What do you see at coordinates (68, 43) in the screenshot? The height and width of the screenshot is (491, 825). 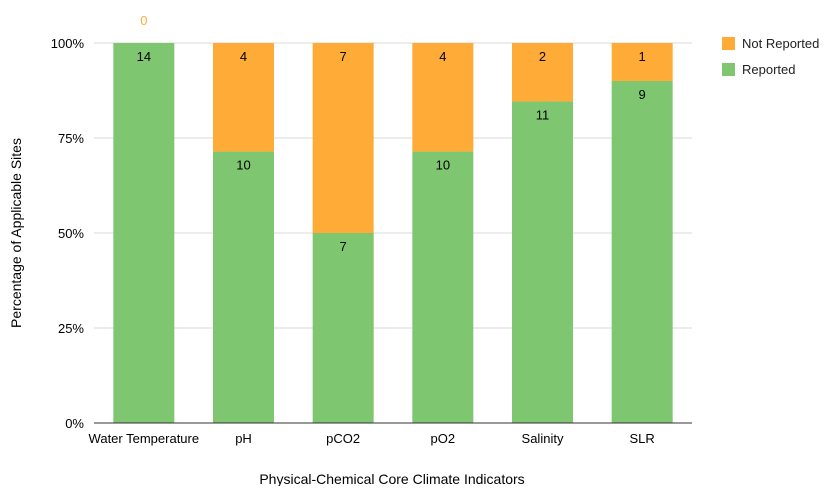 I see `y-tick-label: 100%` at bounding box center [68, 43].